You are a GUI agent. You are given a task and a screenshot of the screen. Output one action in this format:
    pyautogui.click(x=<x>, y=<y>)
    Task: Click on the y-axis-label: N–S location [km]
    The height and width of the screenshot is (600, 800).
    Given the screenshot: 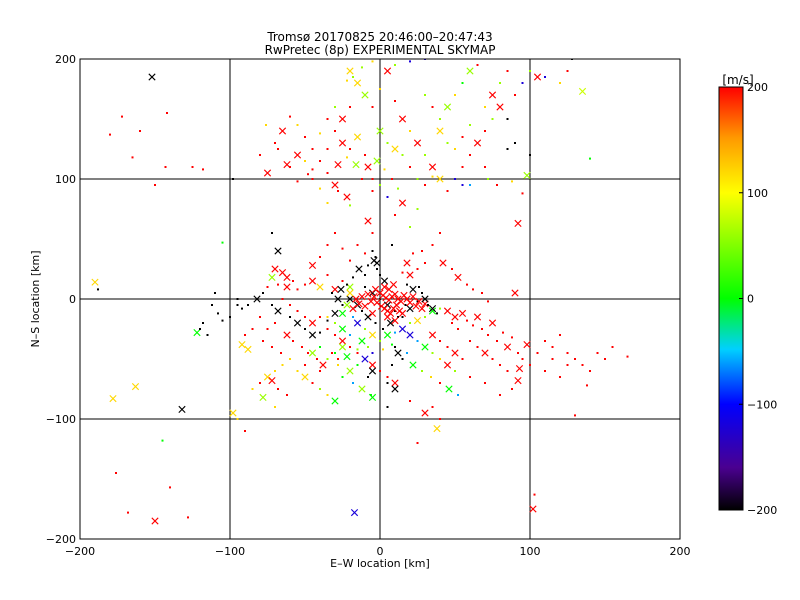 What is the action you would take?
    pyautogui.click(x=35, y=298)
    